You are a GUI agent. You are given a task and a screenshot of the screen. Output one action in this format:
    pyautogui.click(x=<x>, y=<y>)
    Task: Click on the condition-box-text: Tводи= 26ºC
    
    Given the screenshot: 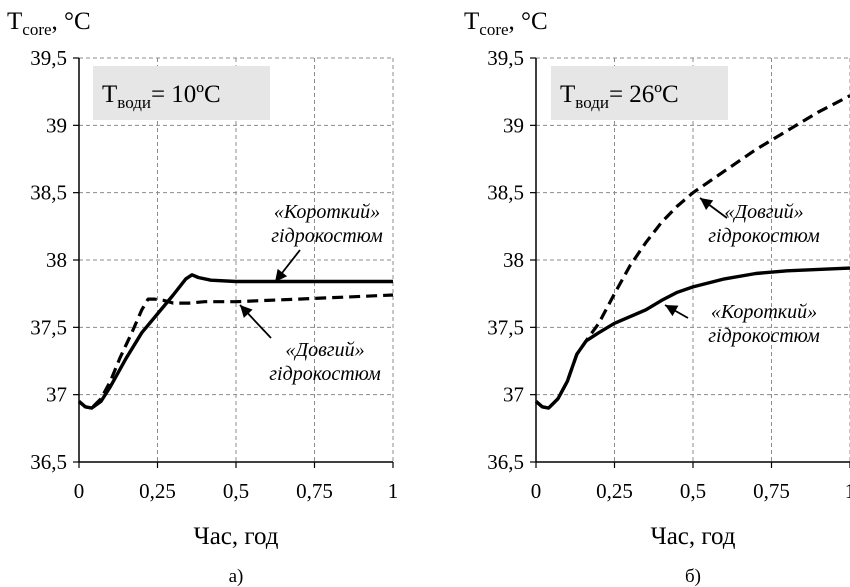 What is the action you would take?
    pyautogui.click(x=619, y=96)
    